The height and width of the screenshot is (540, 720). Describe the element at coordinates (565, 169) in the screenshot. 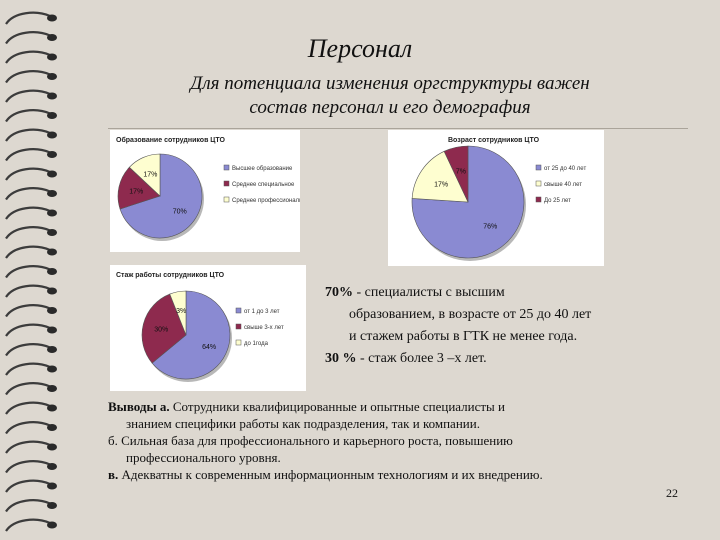

I see `legend-label: от 25 до 40 лет` at that location.